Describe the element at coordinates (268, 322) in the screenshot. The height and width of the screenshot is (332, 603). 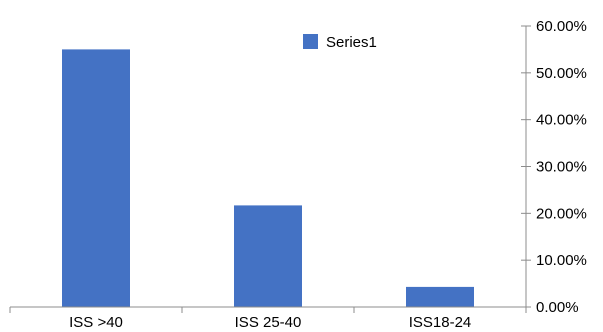
I see `x-tick-label: ISS 25-40` at that location.